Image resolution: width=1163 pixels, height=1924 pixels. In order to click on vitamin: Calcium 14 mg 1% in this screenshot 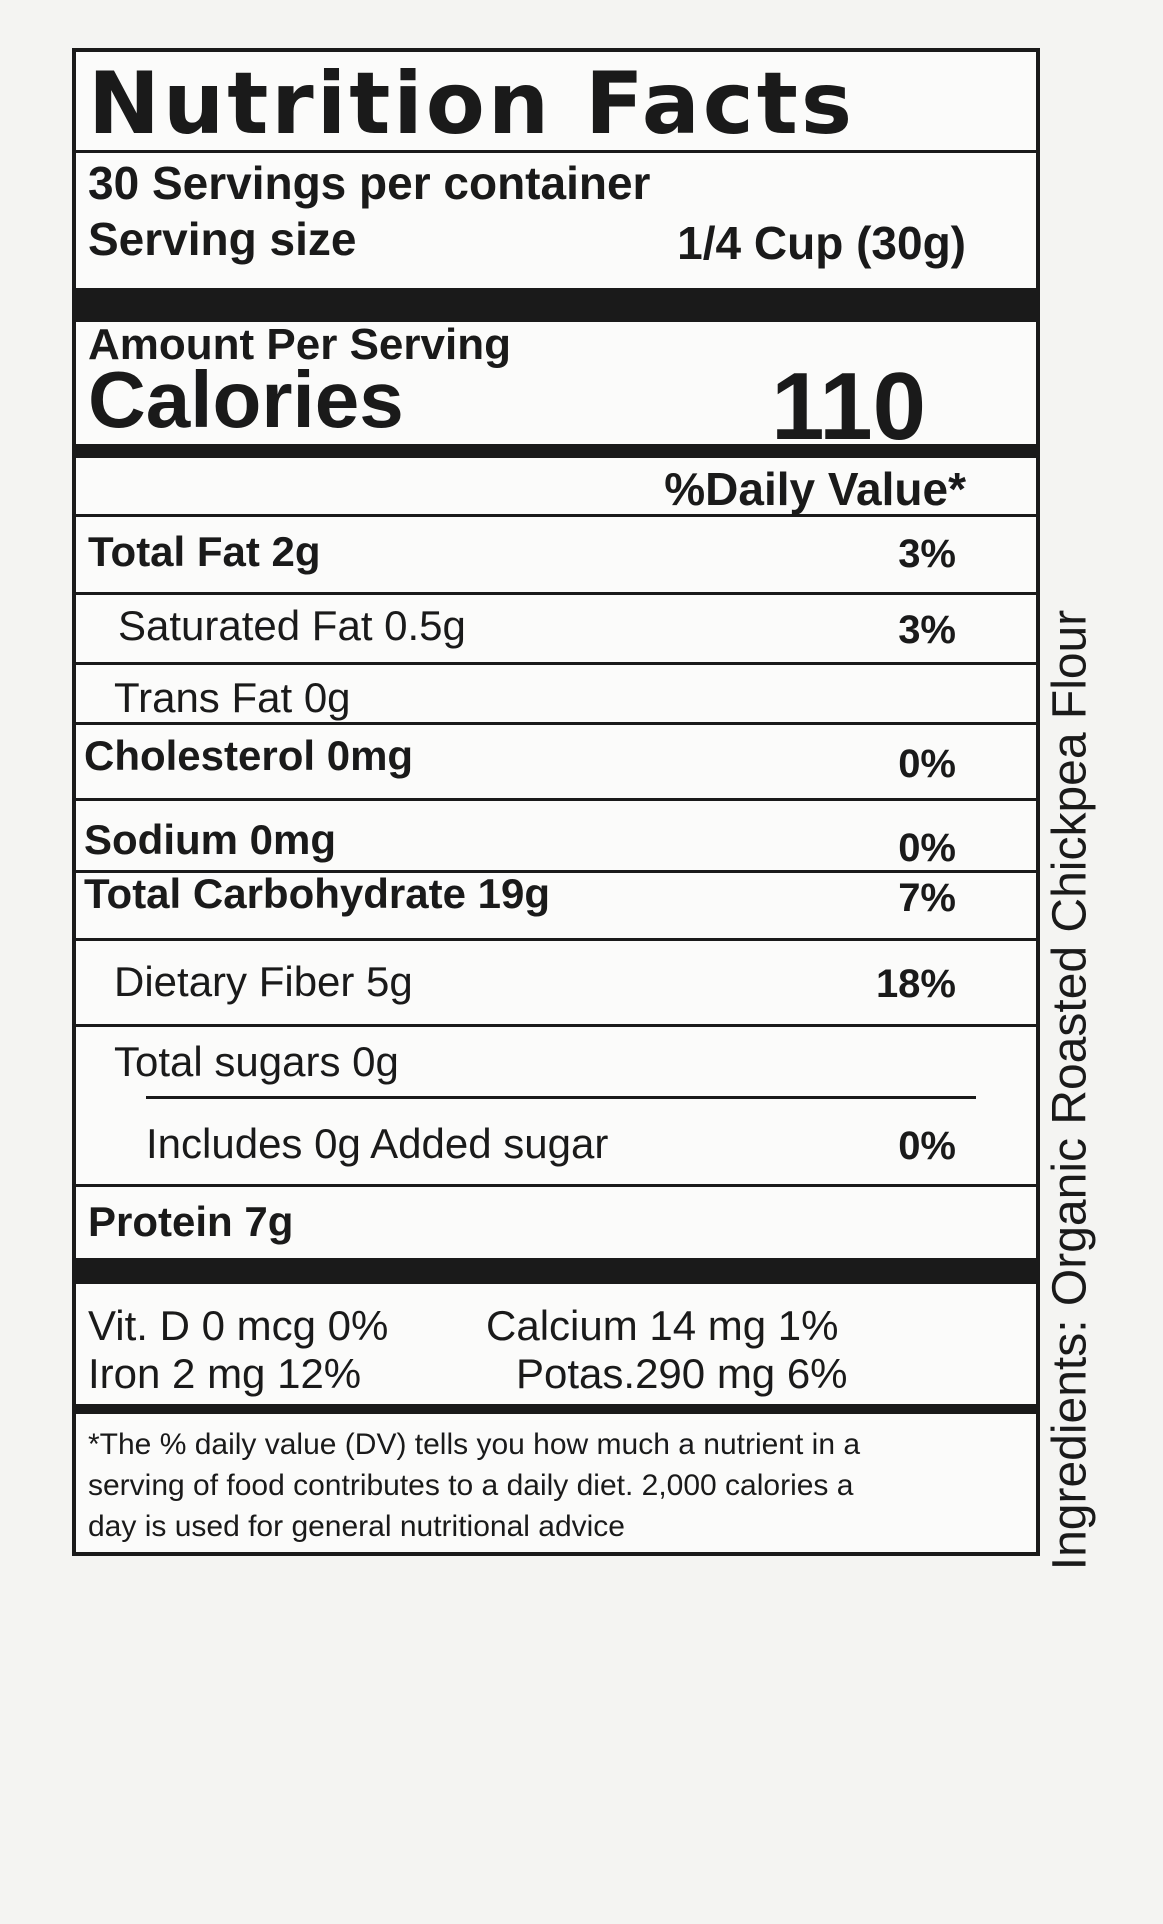, I will do `click(662, 1325)`.